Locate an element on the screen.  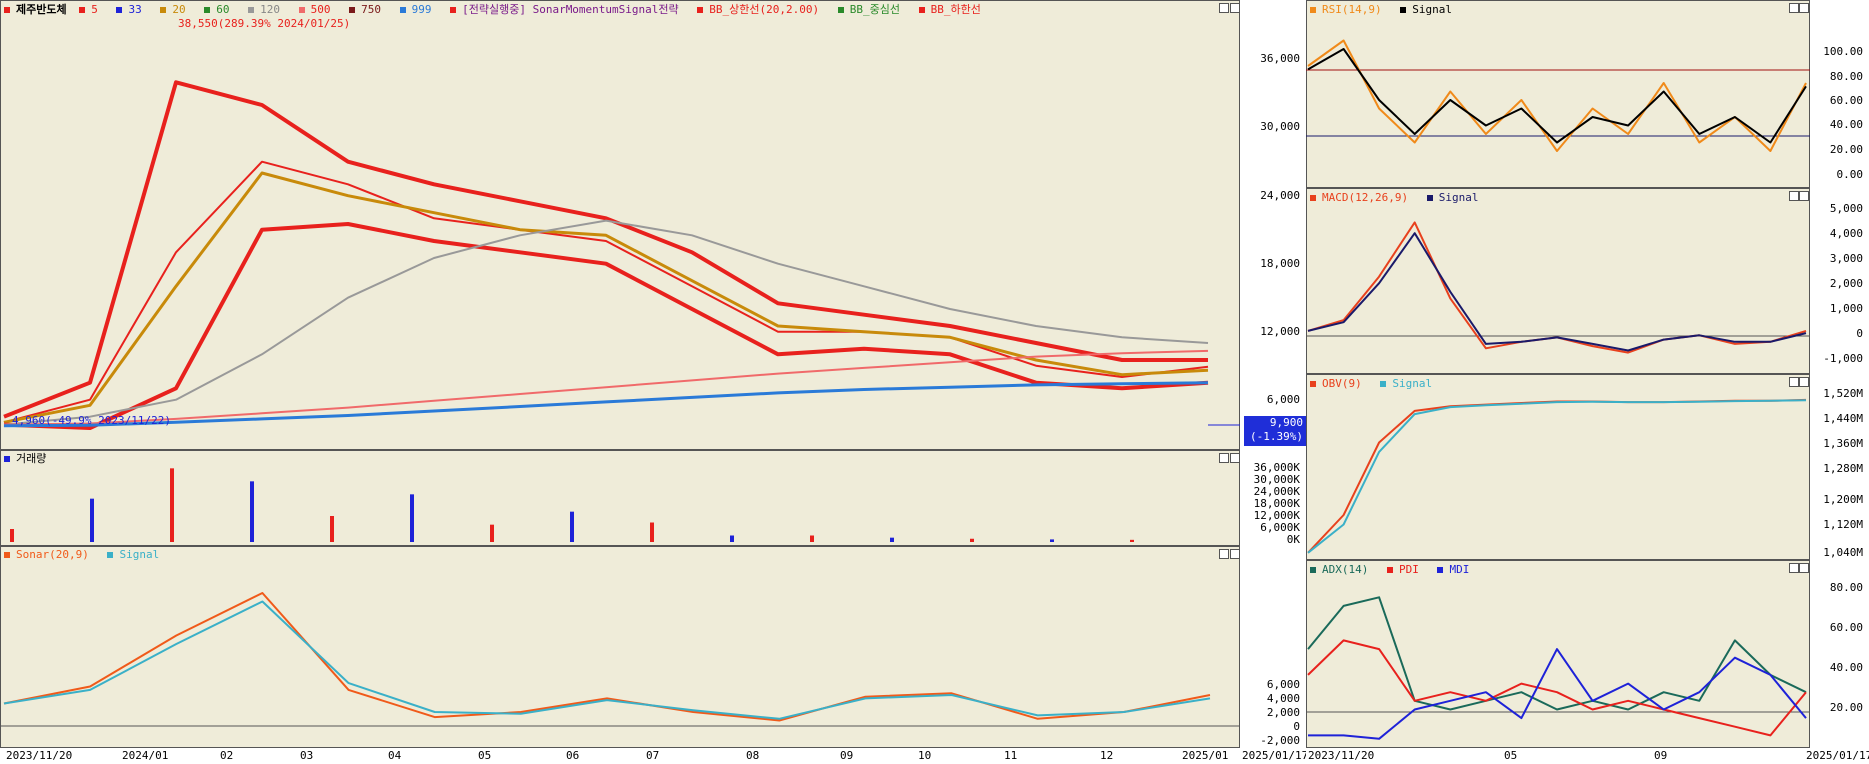
volume-pane is located at coordinates (620, 498).